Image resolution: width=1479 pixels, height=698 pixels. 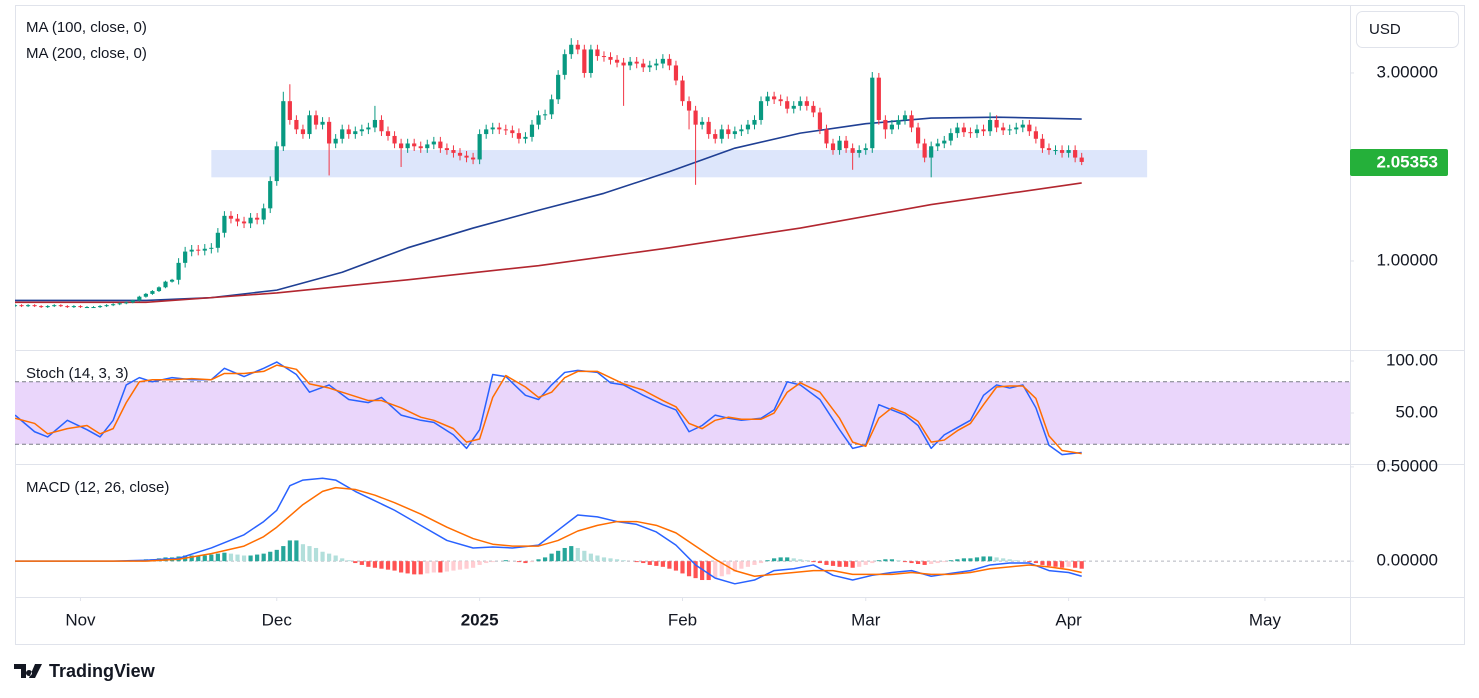 What do you see at coordinates (277, 619) in the screenshot?
I see `x-tick-label: Dec` at bounding box center [277, 619].